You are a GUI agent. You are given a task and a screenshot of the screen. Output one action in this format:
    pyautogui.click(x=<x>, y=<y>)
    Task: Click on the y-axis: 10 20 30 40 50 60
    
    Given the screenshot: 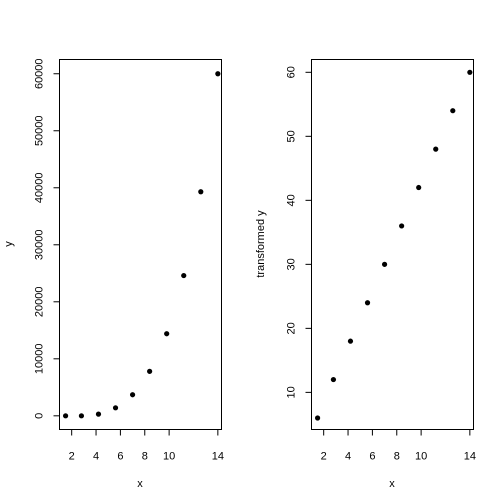 What is the action you would take?
    pyautogui.click(x=299, y=232)
    